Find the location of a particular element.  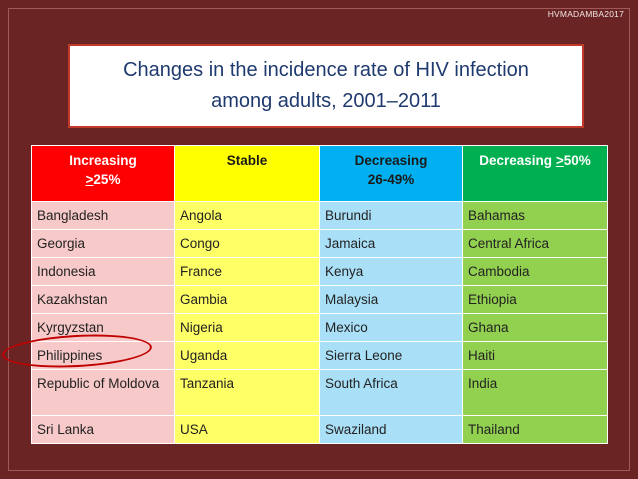

cell-decreasing: Mexico is located at coordinates (391, 327).